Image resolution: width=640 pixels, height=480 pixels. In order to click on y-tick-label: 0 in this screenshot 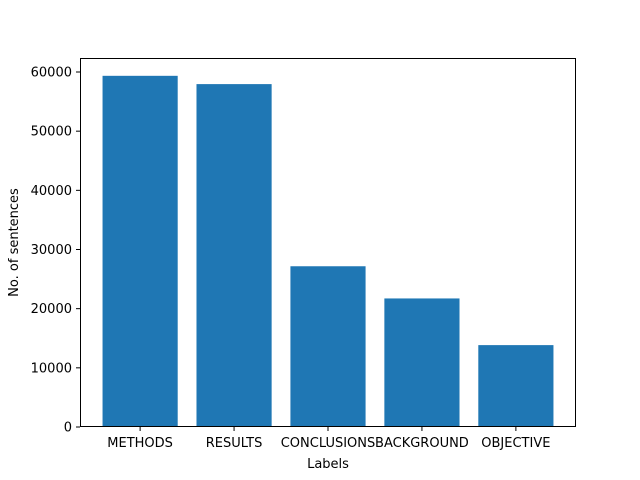, I will do `click(68, 428)`.